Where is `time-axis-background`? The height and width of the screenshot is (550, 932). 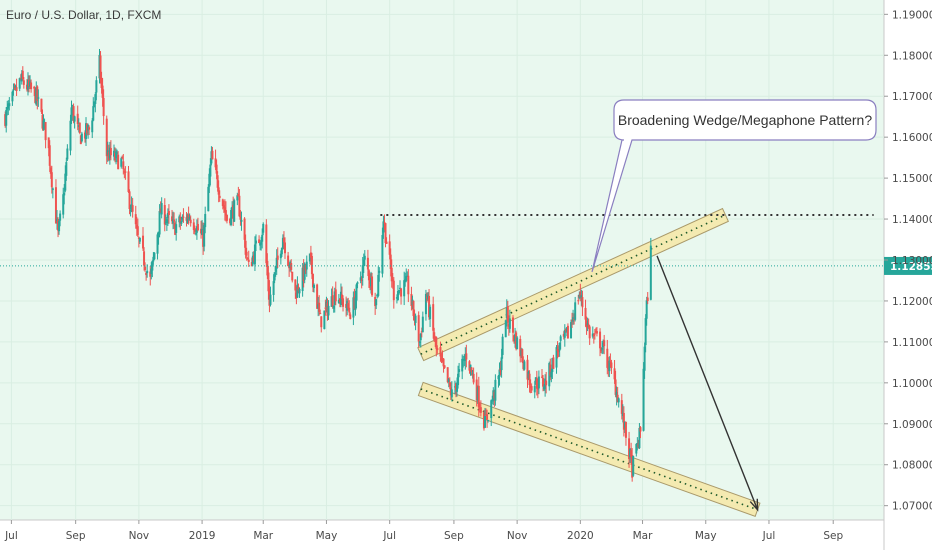
time-axis-background is located at coordinates (442, 535).